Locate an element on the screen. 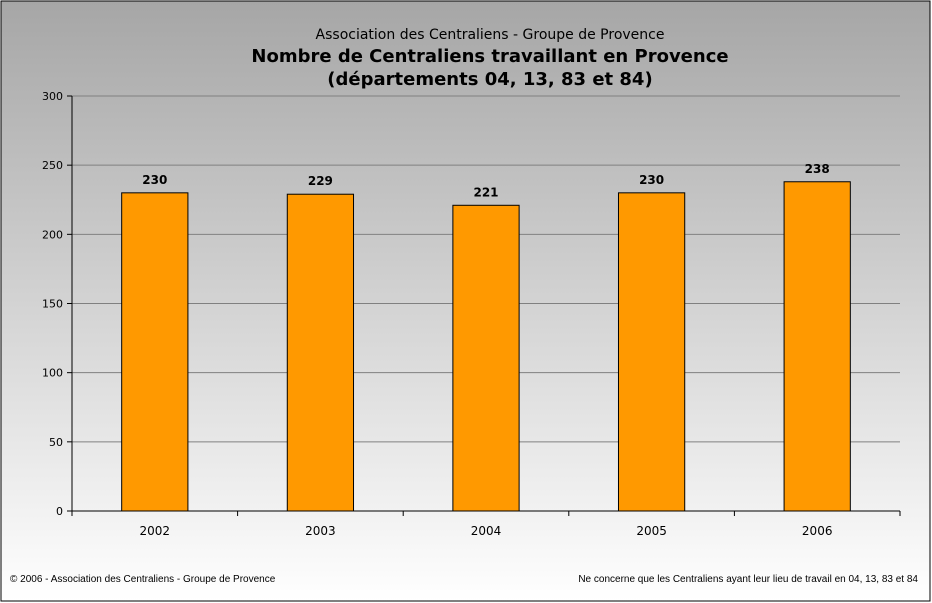  data-label: 221 is located at coordinates (485, 192).